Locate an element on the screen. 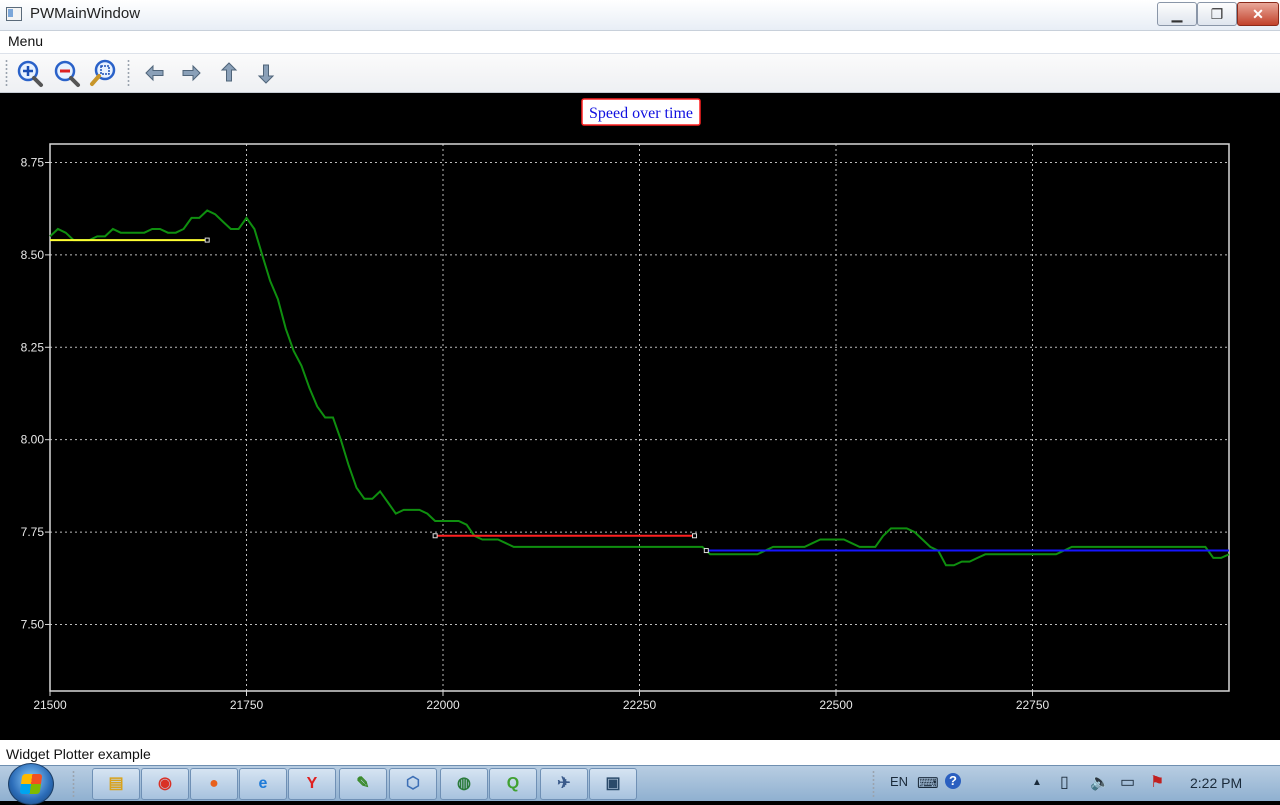 The width and height of the screenshot is (1280, 805). x-tick-label: 21750 is located at coordinates (247, 705).